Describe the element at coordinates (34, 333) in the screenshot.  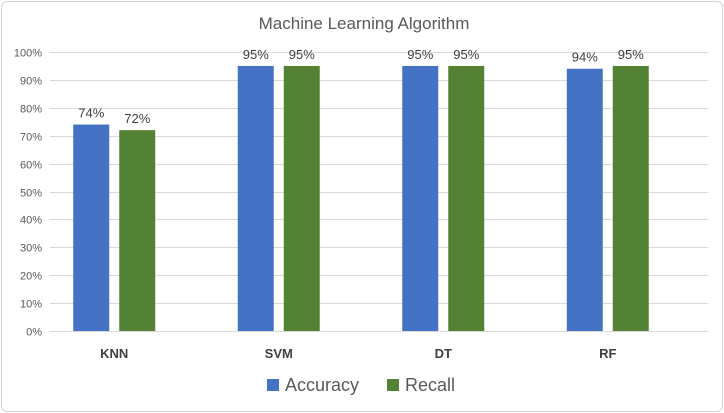
I see `y-tick-label: 0%` at that location.